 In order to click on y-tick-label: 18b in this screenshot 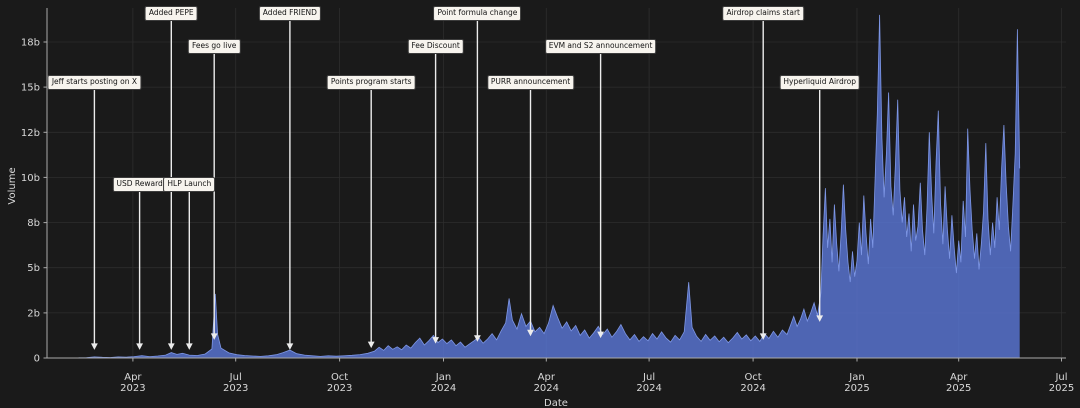, I will do `click(30, 43)`.